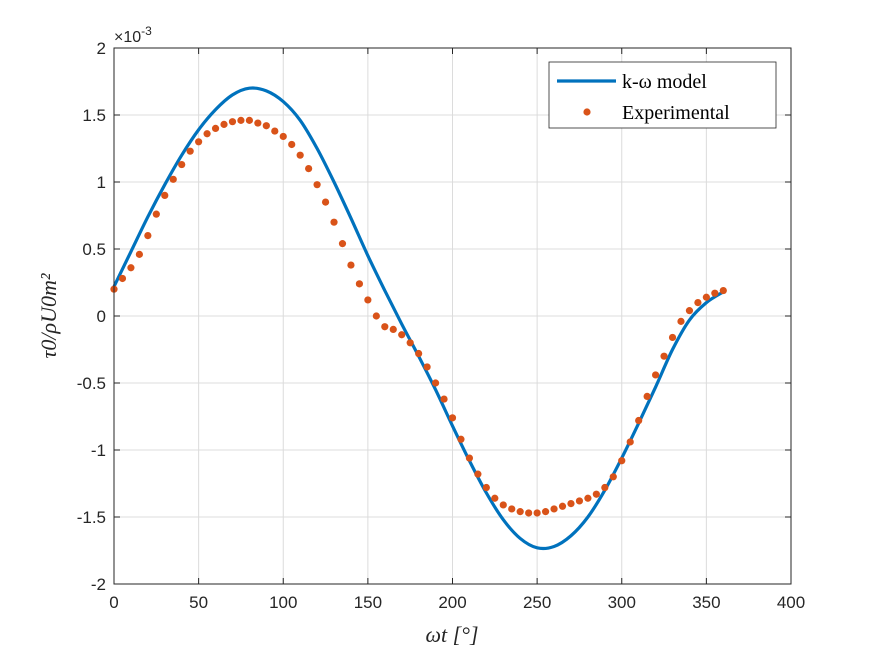 The width and height of the screenshot is (875, 656). Describe the element at coordinates (452, 602) in the screenshot. I see `x-tick-label: 200` at that location.